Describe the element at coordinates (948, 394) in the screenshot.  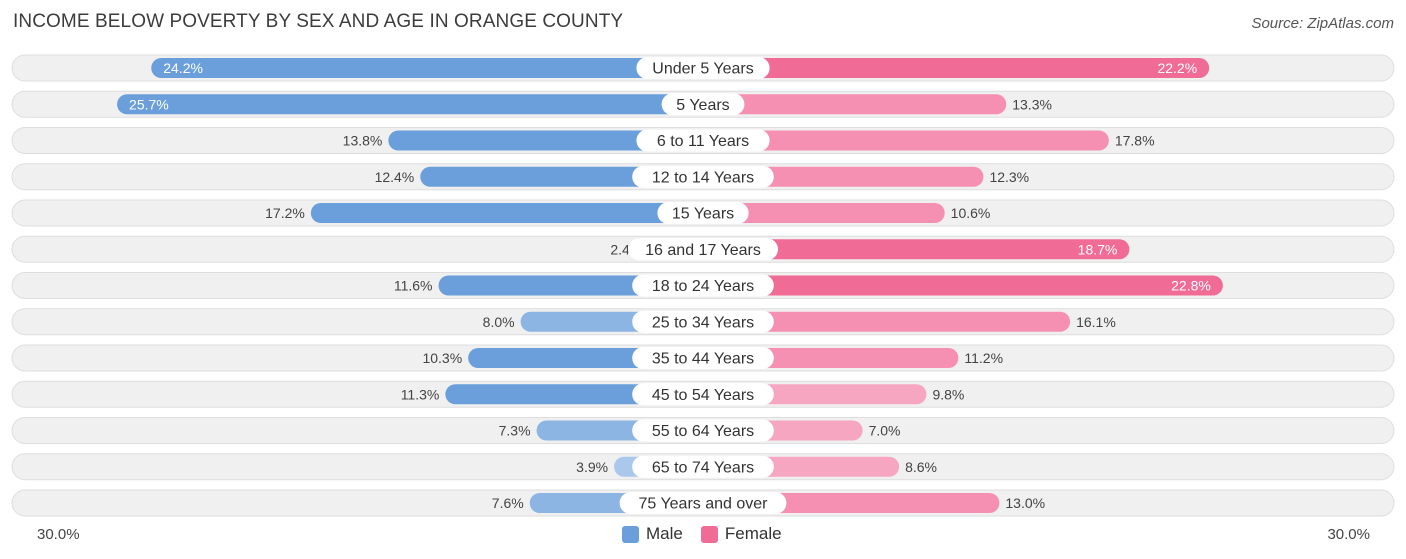
I see `value-label-female: 9.8%` at that location.